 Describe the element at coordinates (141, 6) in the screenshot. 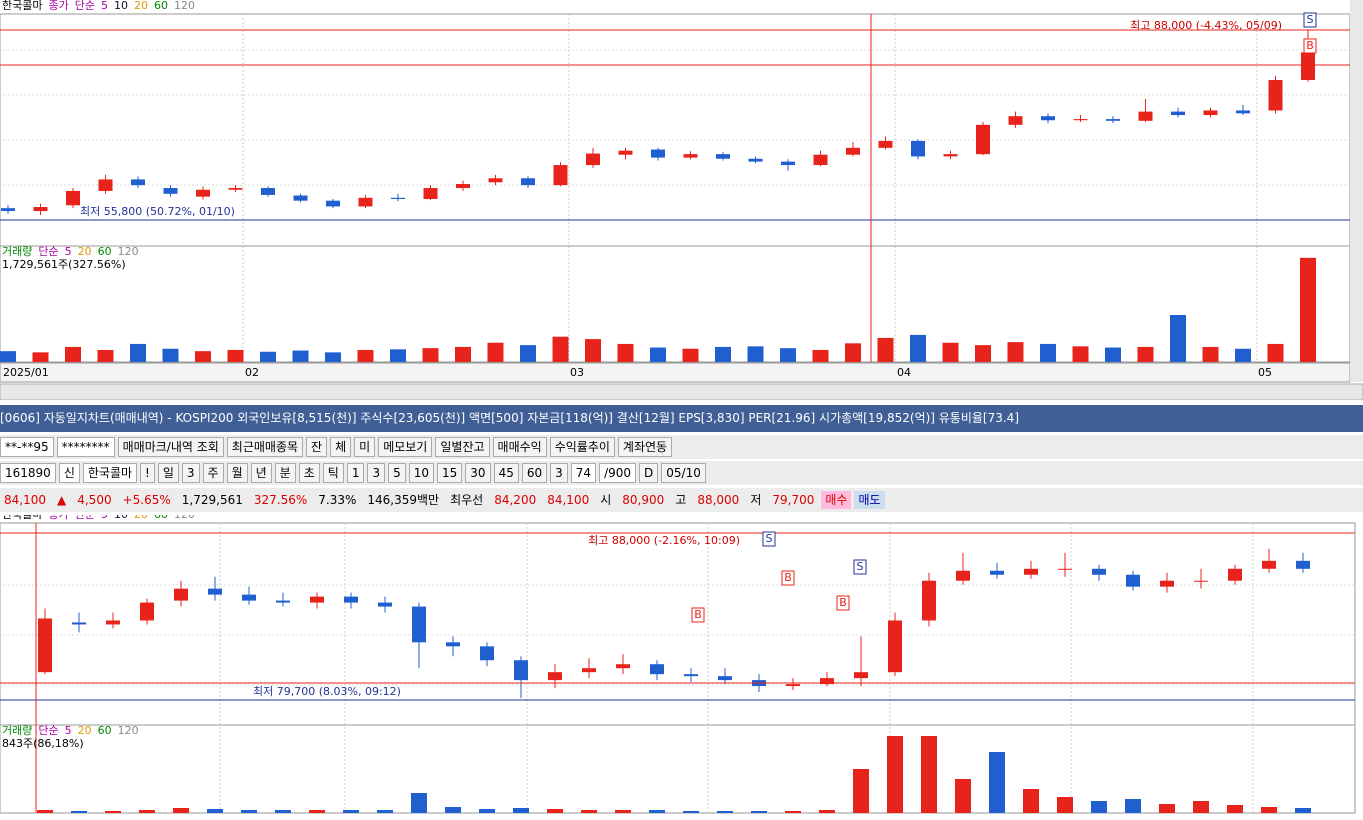

I see `legend-item: 20` at that location.